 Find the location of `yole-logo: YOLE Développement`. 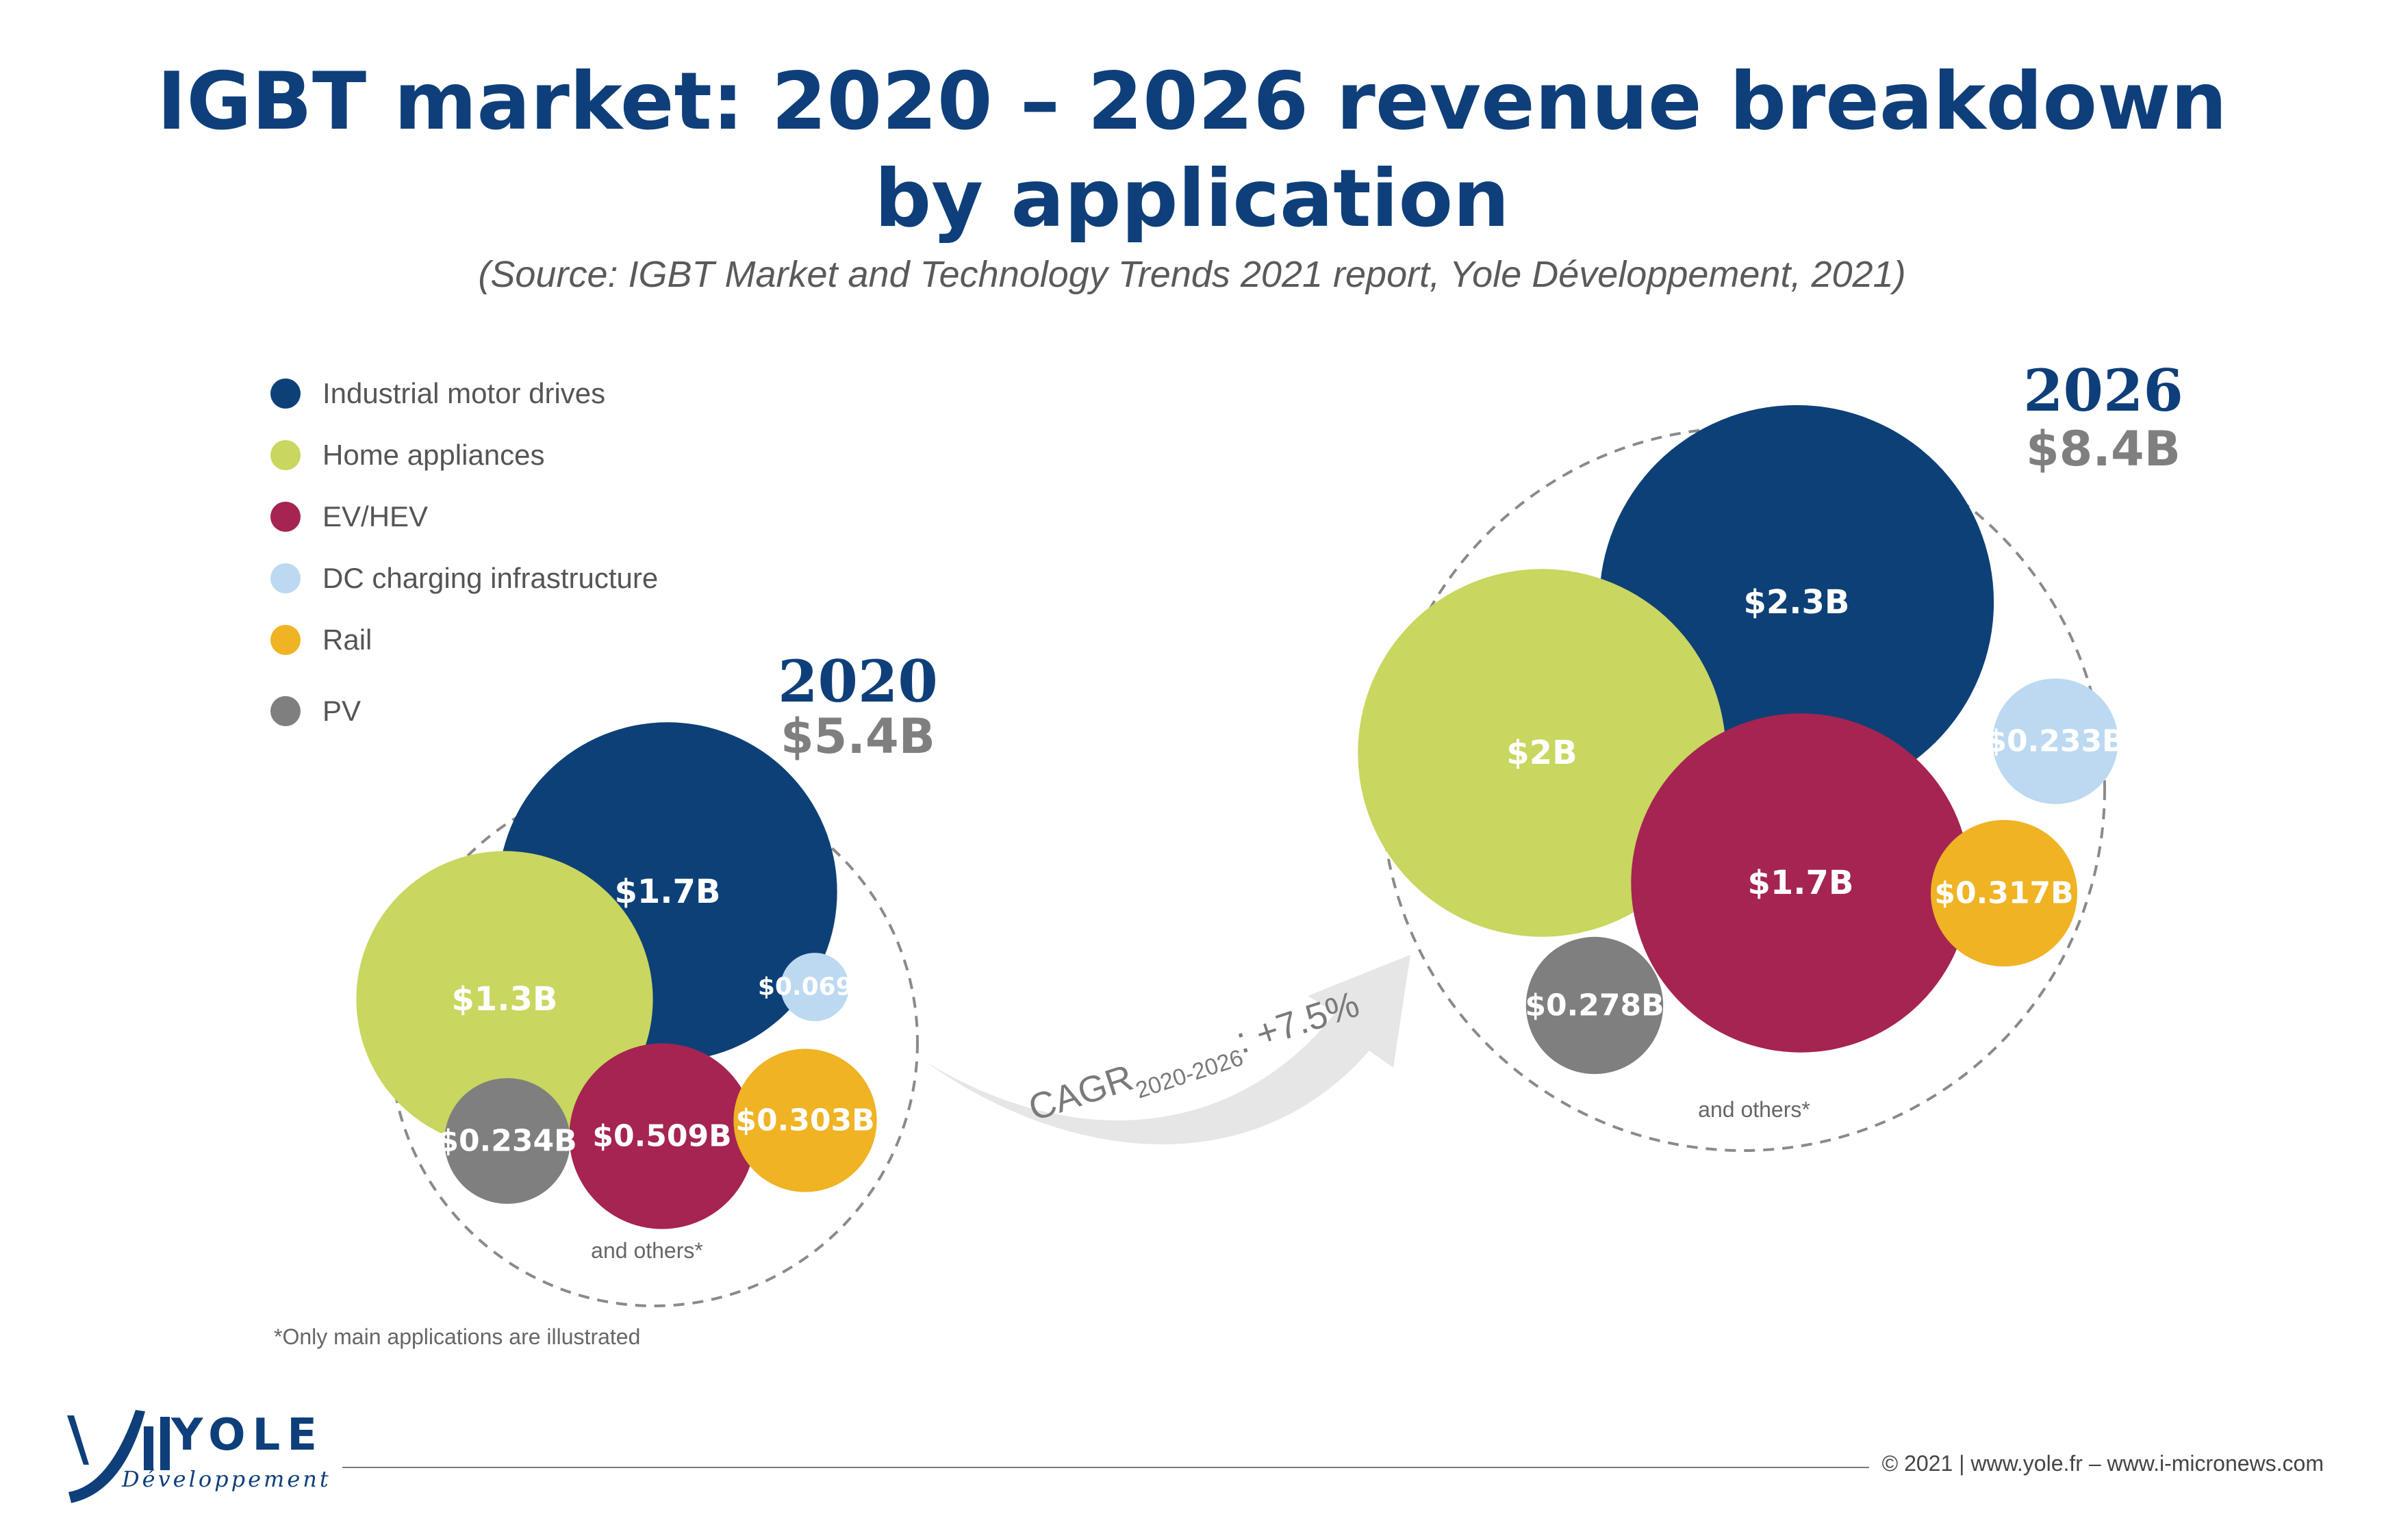

yole-logo: YOLE Développement is located at coordinates (205, 1451).